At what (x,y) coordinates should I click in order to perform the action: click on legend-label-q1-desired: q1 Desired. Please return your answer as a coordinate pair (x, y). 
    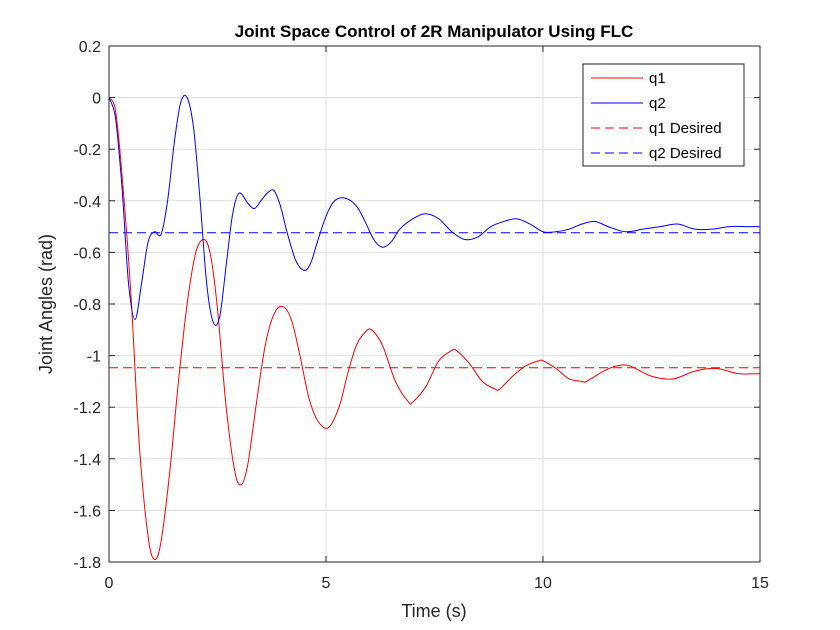
    Looking at the image, I should click on (685, 128).